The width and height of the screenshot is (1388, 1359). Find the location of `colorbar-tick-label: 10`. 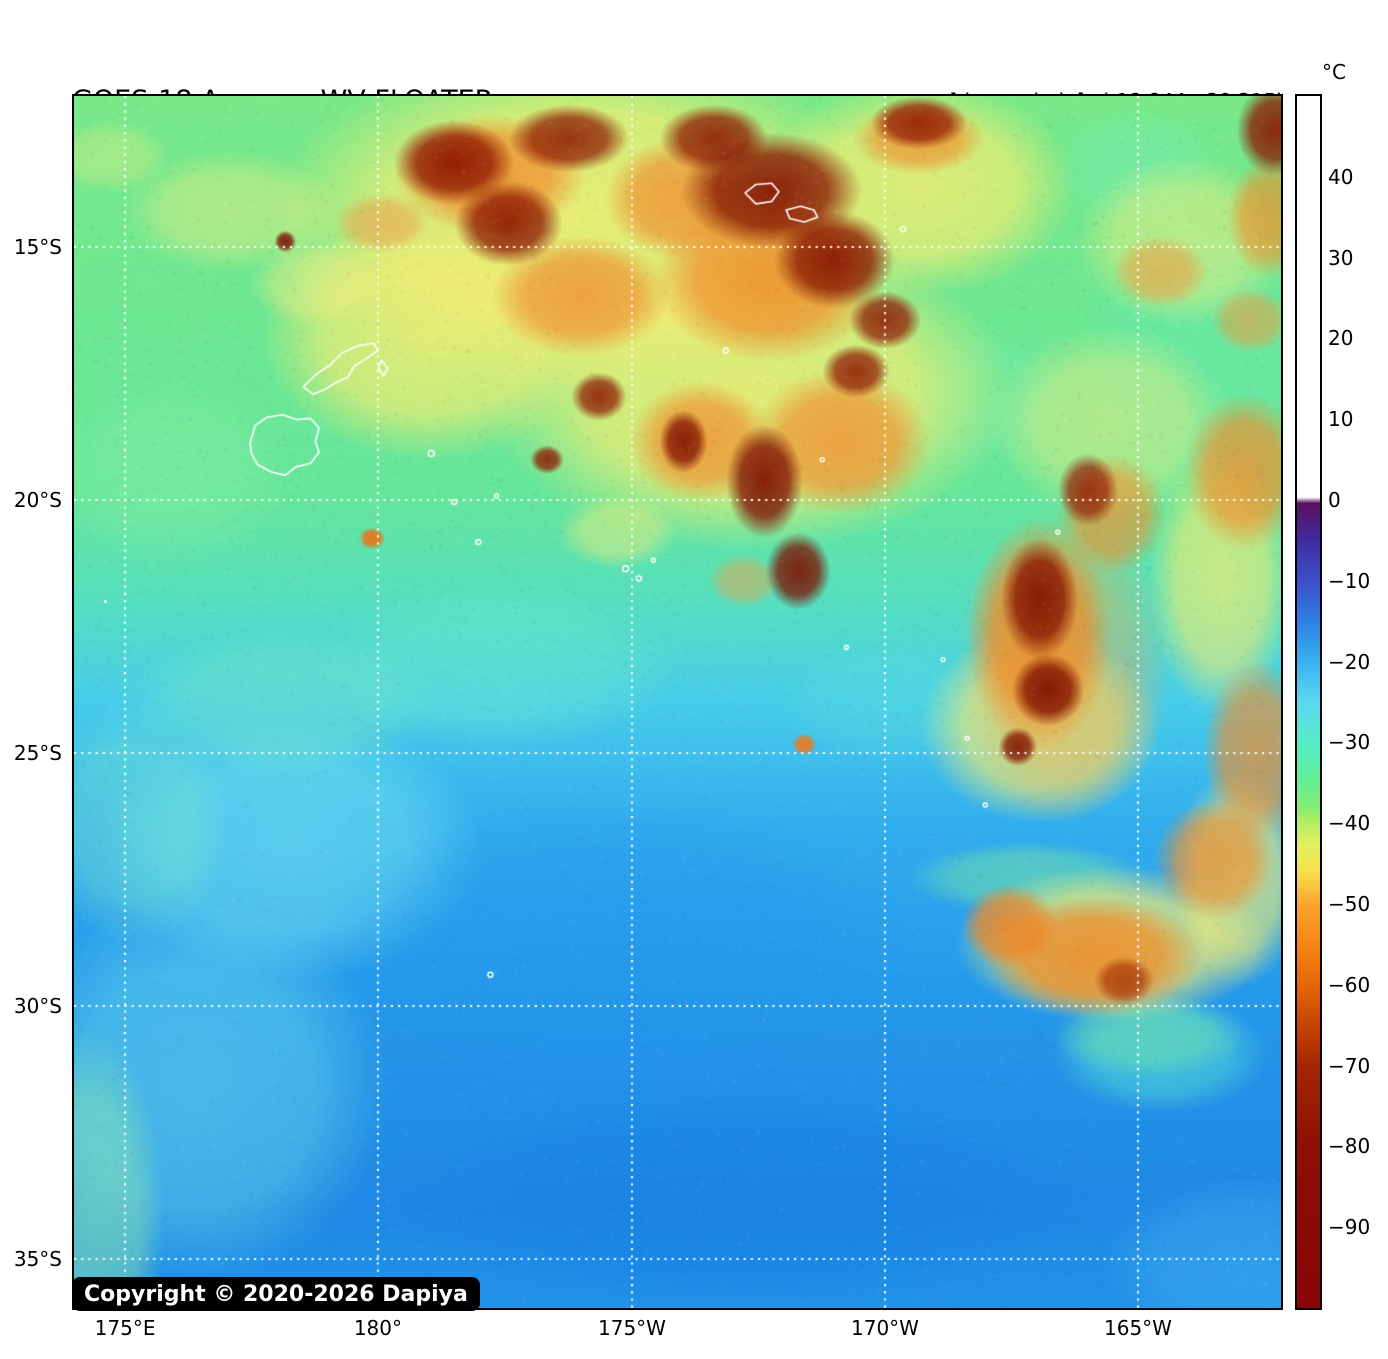

colorbar-tick-label: 10 is located at coordinates (1341, 419).